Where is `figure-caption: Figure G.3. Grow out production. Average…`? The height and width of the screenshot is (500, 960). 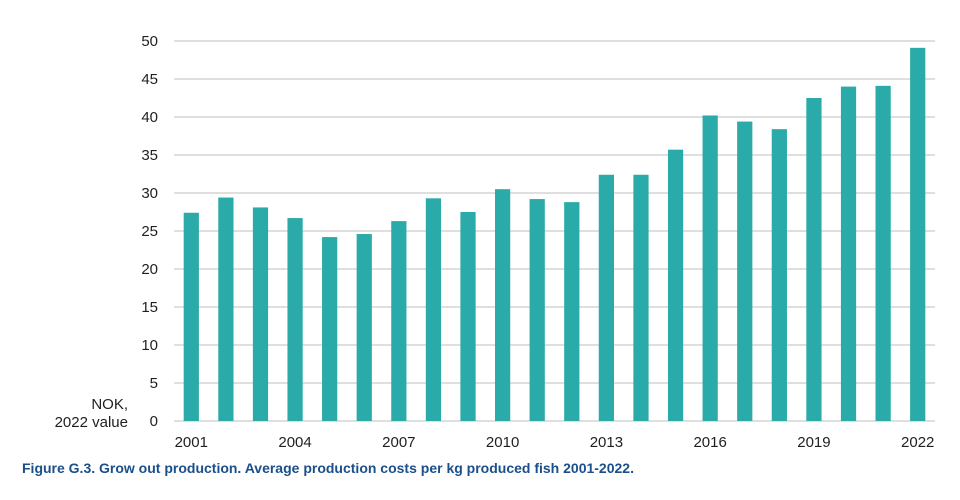 figure-caption: Figure G.3. Grow out production. Average… is located at coordinates (328, 468).